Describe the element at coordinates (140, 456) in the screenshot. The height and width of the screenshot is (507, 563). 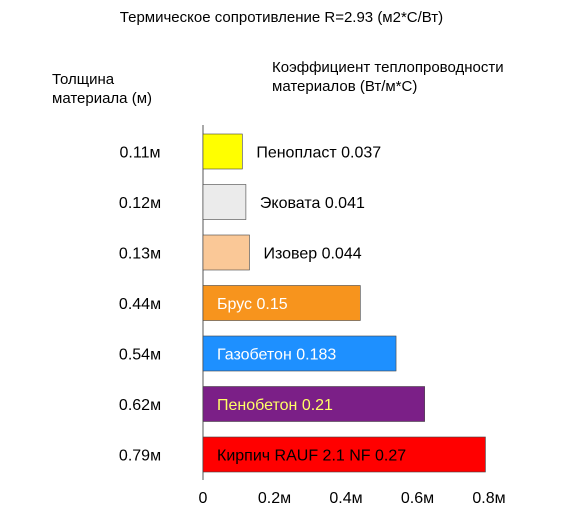
I see `category-label: 0.79м` at that location.